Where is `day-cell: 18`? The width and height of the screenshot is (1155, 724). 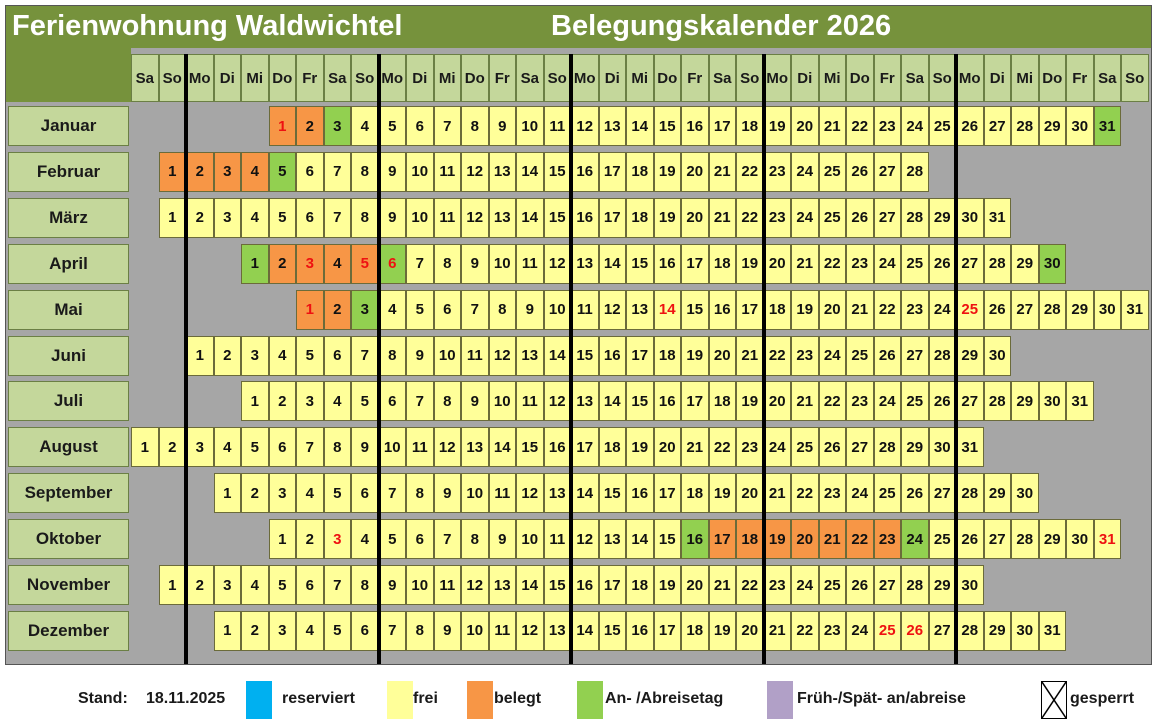 day-cell: 18 is located at coordinates (750, 539).